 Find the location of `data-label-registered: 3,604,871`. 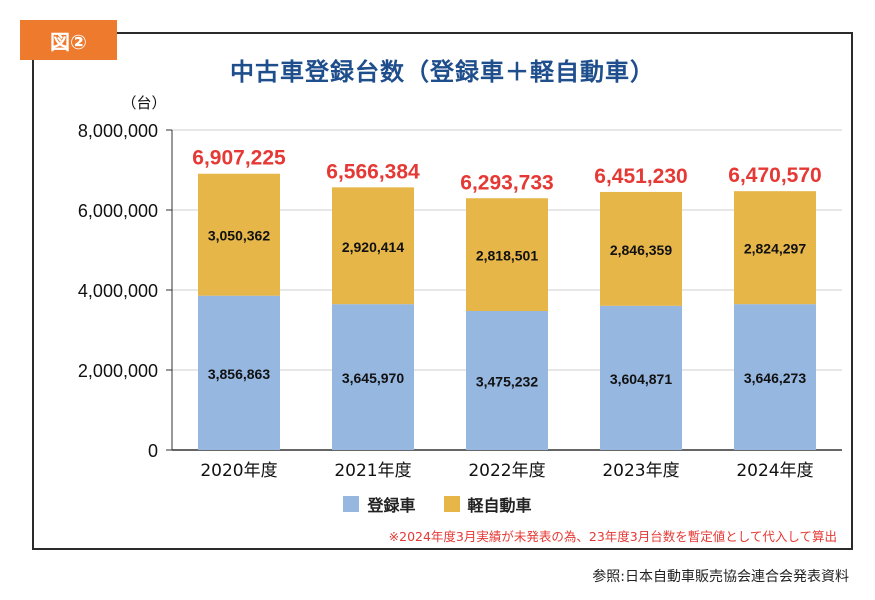

data-label-registered: 3,604,871 is located at coordinates (641, 379).